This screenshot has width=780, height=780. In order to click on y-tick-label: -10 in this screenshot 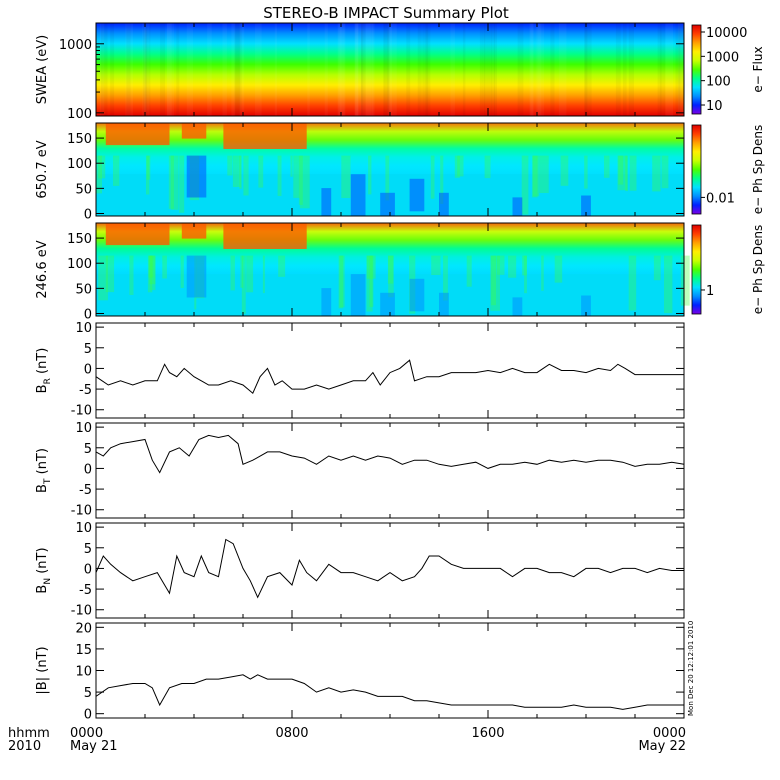, I will do `click(81, 511)`.